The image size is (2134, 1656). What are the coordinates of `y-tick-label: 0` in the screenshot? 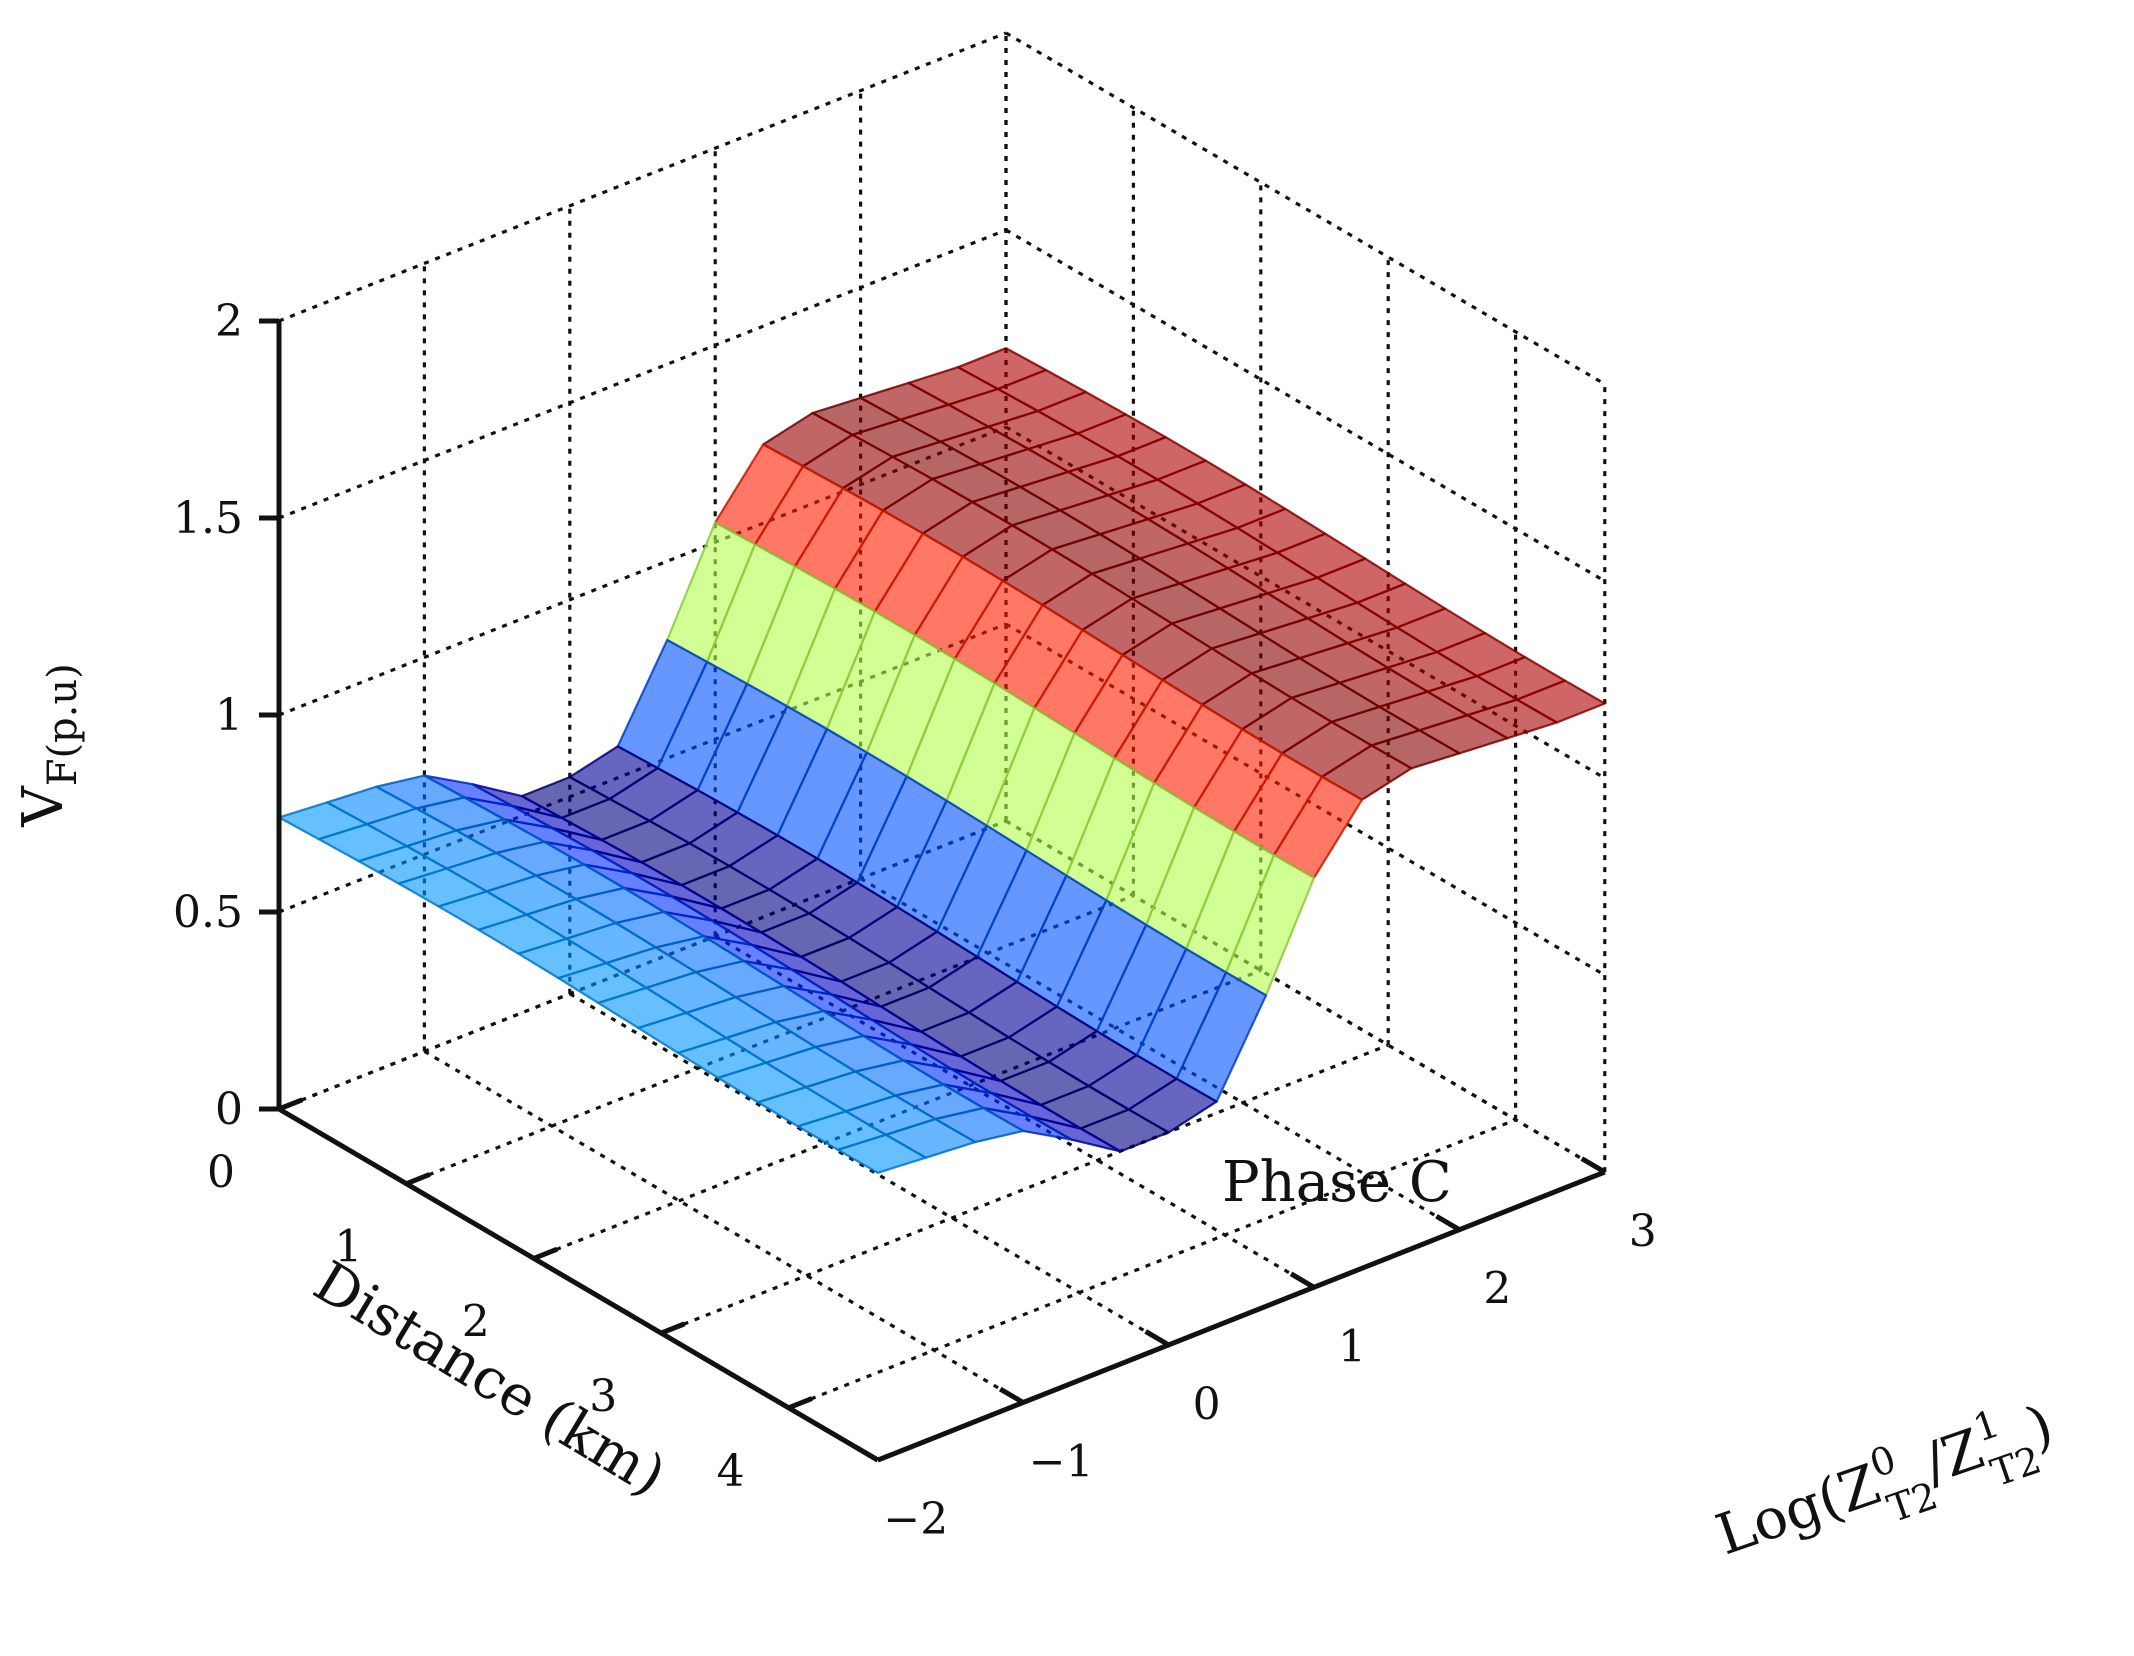 It's located at (1207, 1404).